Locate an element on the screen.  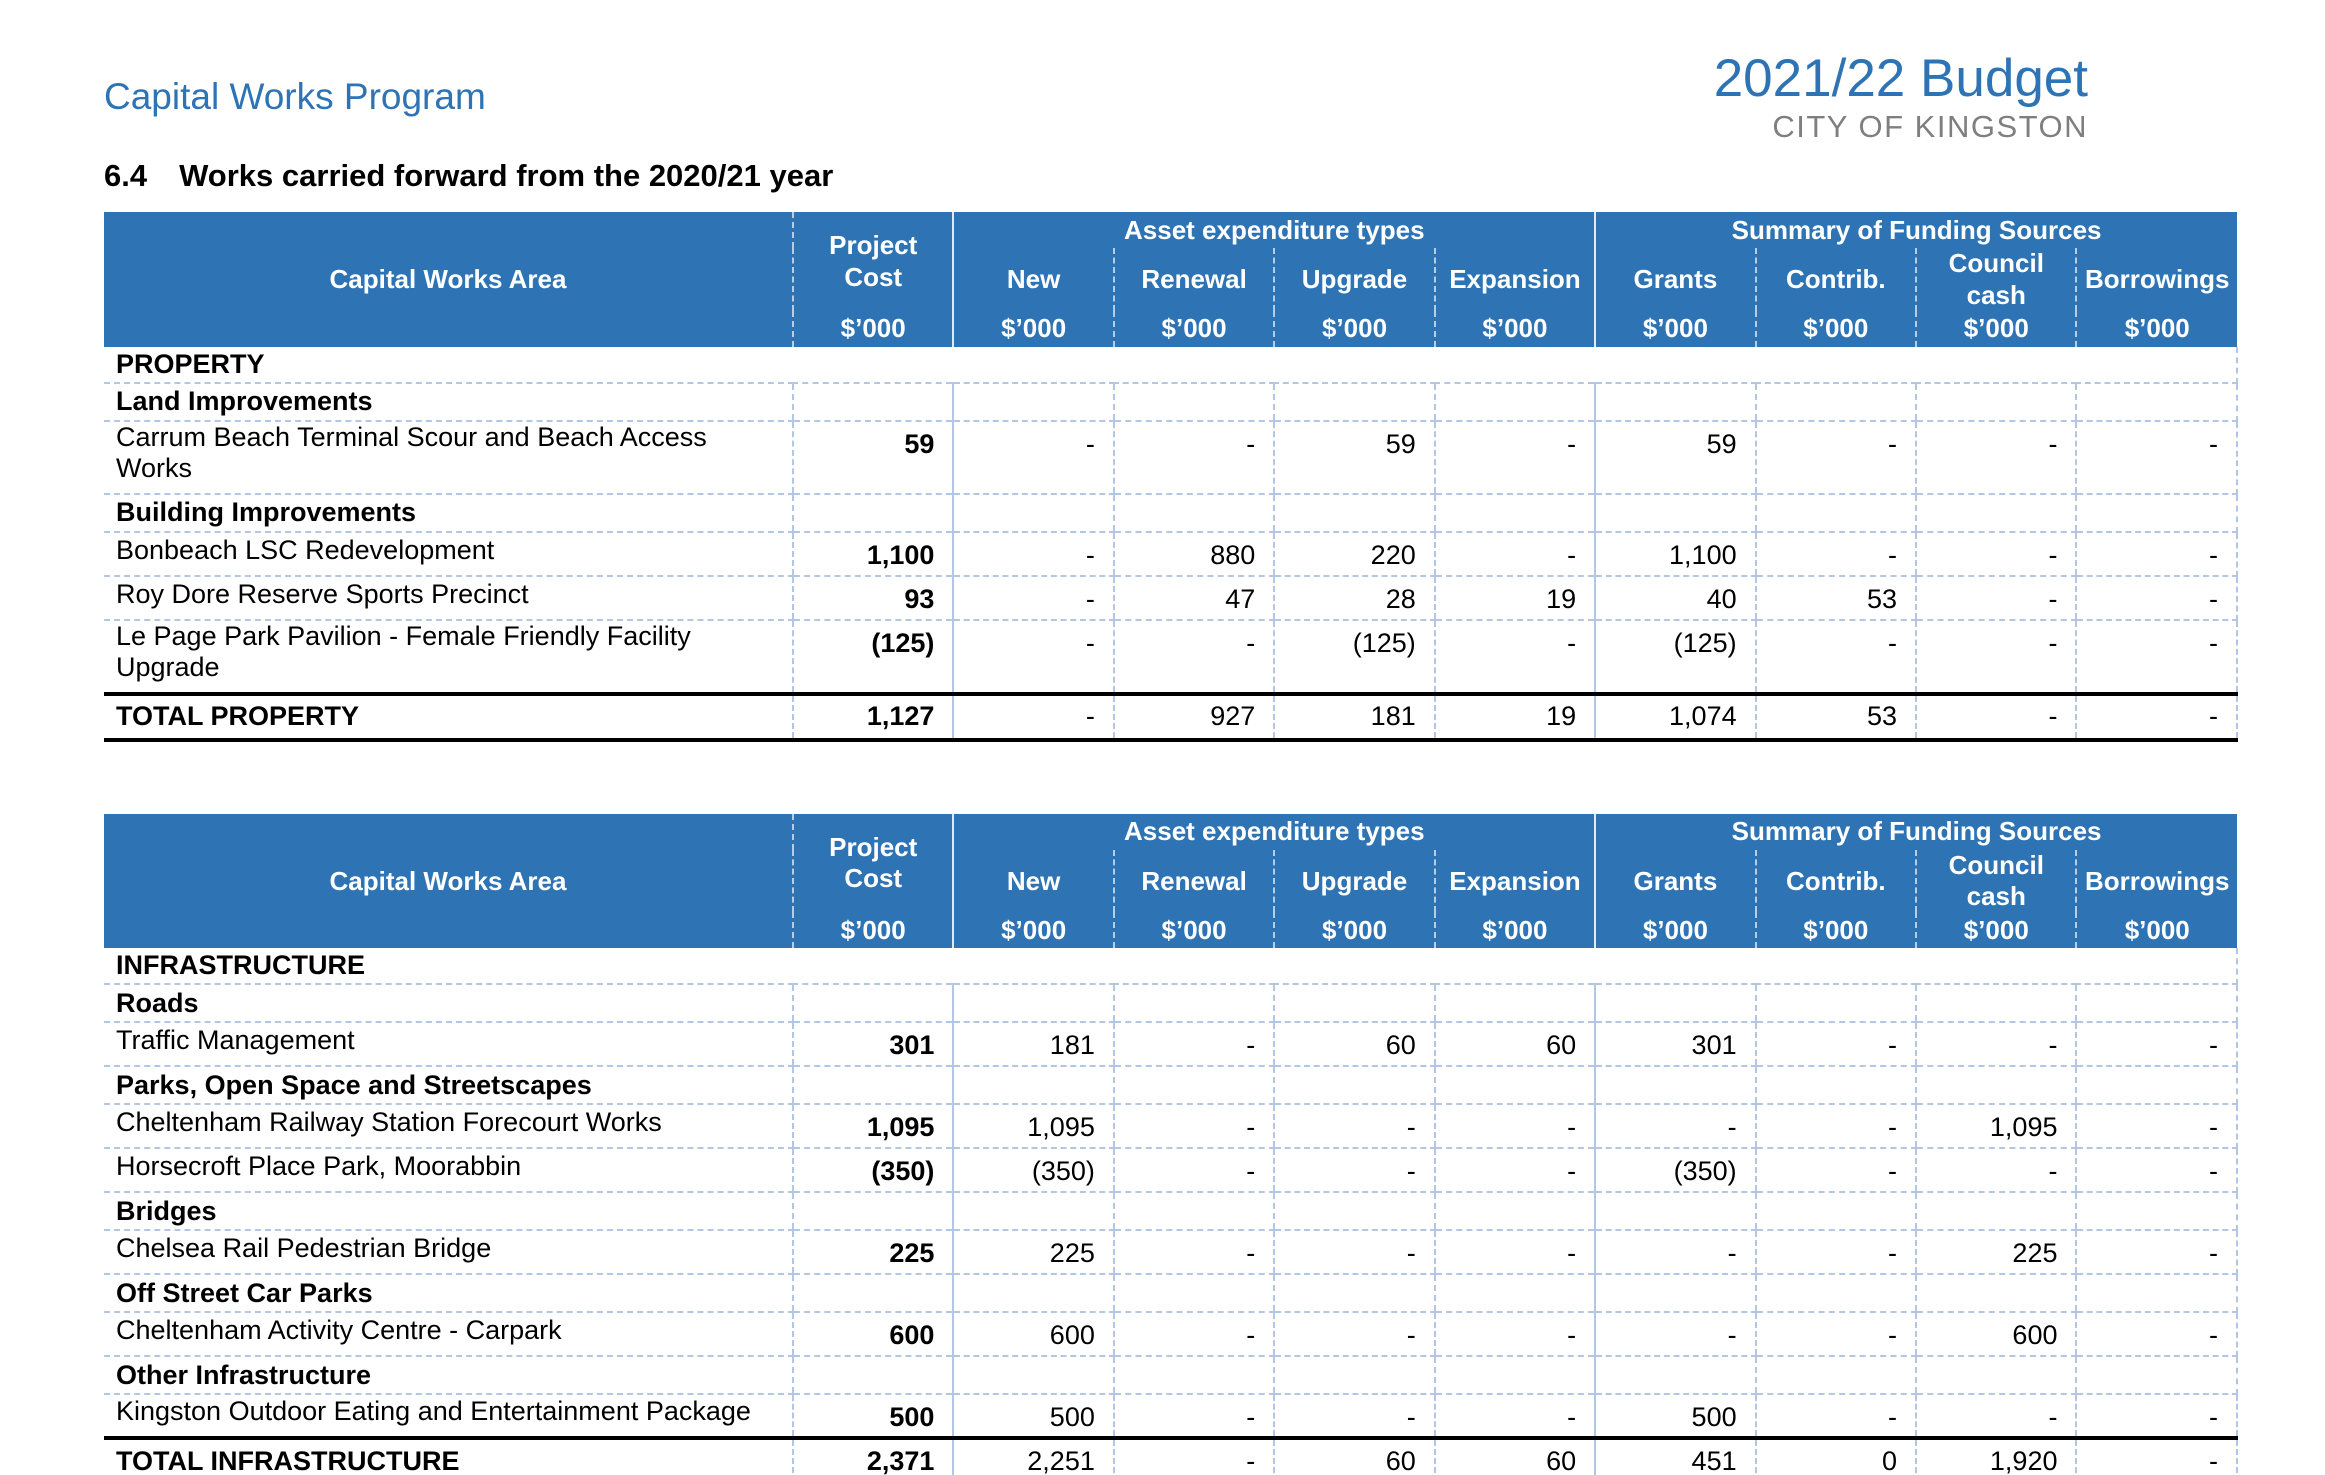
budget-block: 2021/22 Budget CITY OF KINGSTON is located at coordinates (1901, 96).